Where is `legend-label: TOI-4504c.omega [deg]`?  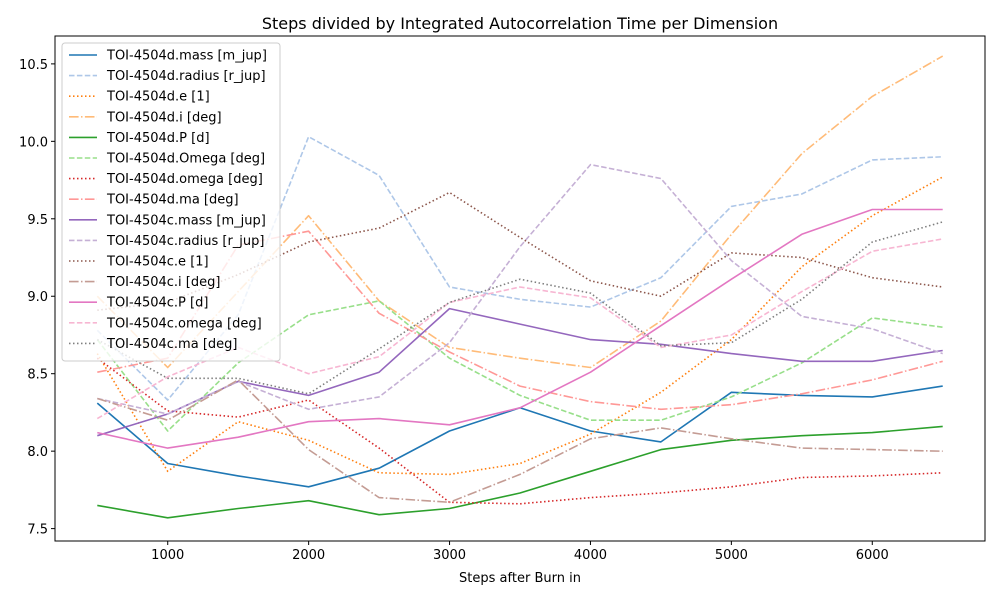
legend-label: TOI-4504c.omega [deg] is located at coordinates (184, 323).